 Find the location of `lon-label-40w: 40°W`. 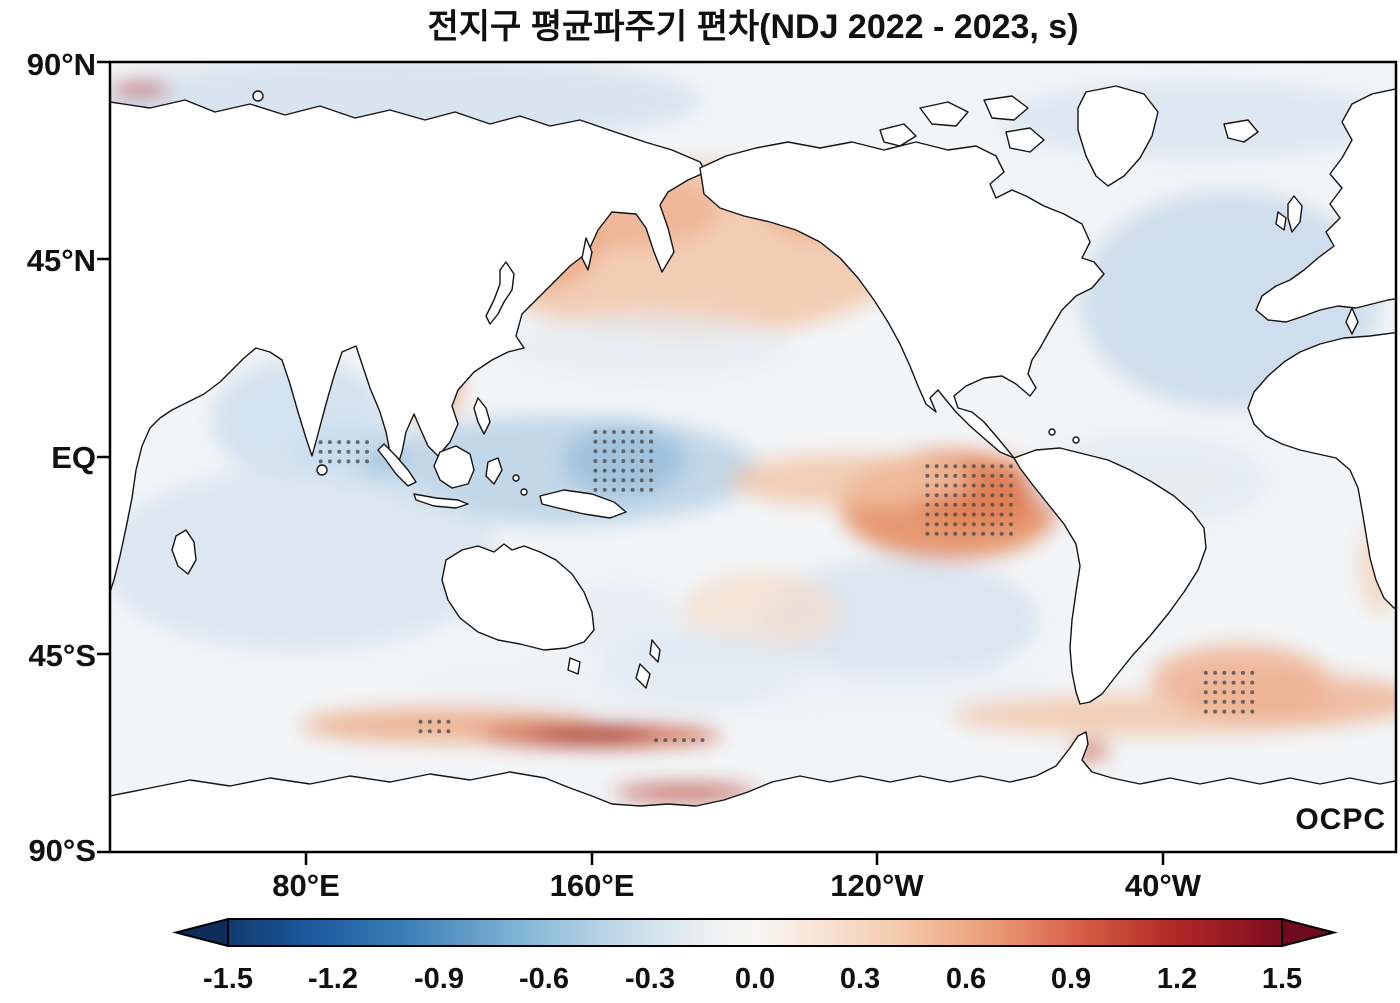

lon-label-40w: 40°W is located at coordinates (1163, 885).